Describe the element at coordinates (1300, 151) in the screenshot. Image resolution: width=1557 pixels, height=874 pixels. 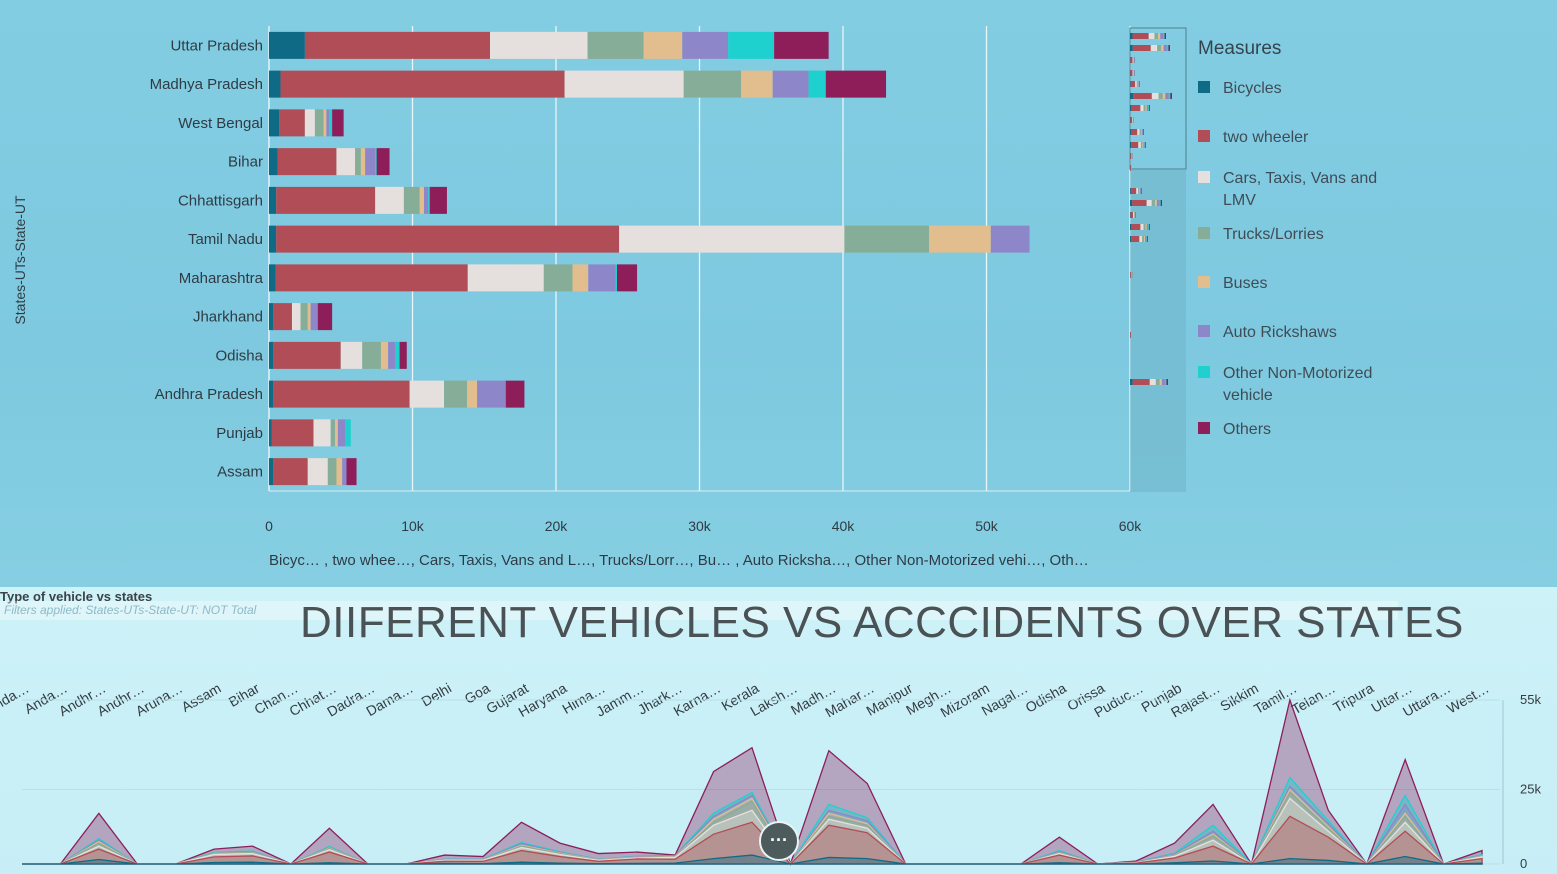
I see `legend-item-two-wheeler: two wheeler` at that location.